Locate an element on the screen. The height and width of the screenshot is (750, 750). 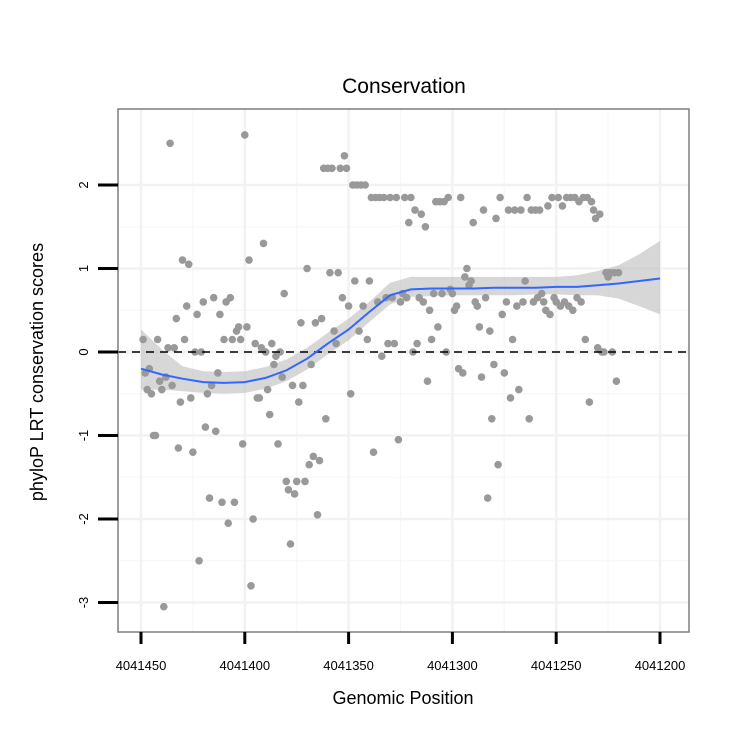
y-axis-tick-label: -2 is located at coordinates (83, 519).